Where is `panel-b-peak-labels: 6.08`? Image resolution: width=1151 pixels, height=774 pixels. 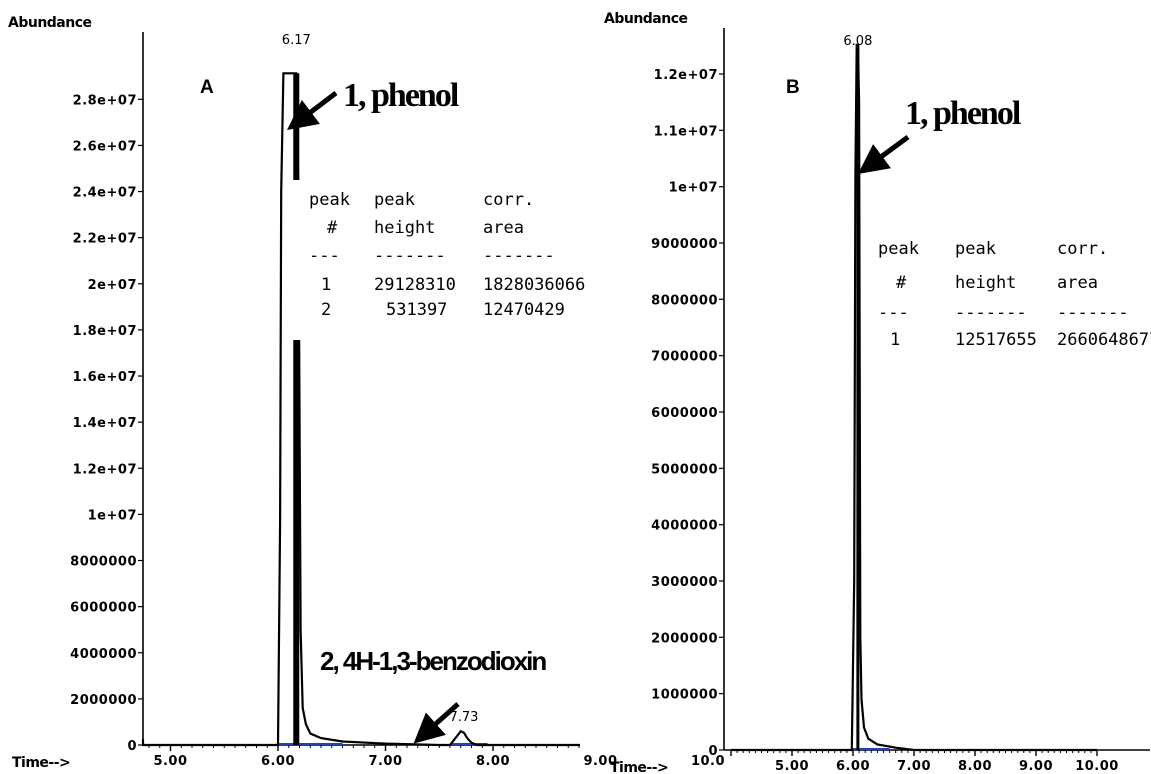
panel-b-peak-labels: 6.08 is located at coordinates (857, 41).